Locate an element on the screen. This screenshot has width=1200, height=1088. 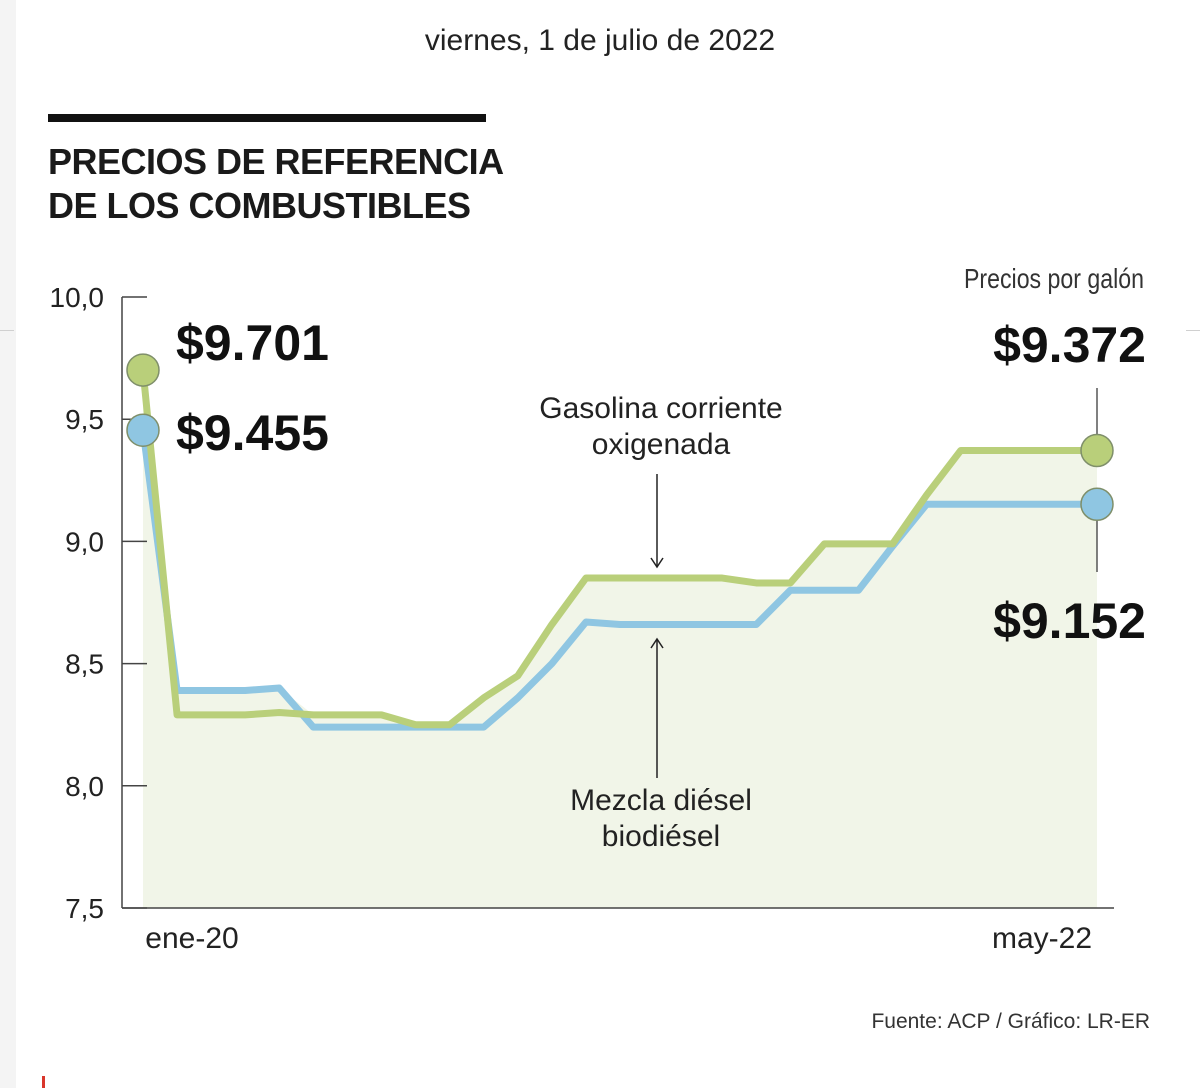
data-label: $9.372 is located at coordinates (1069, 345).